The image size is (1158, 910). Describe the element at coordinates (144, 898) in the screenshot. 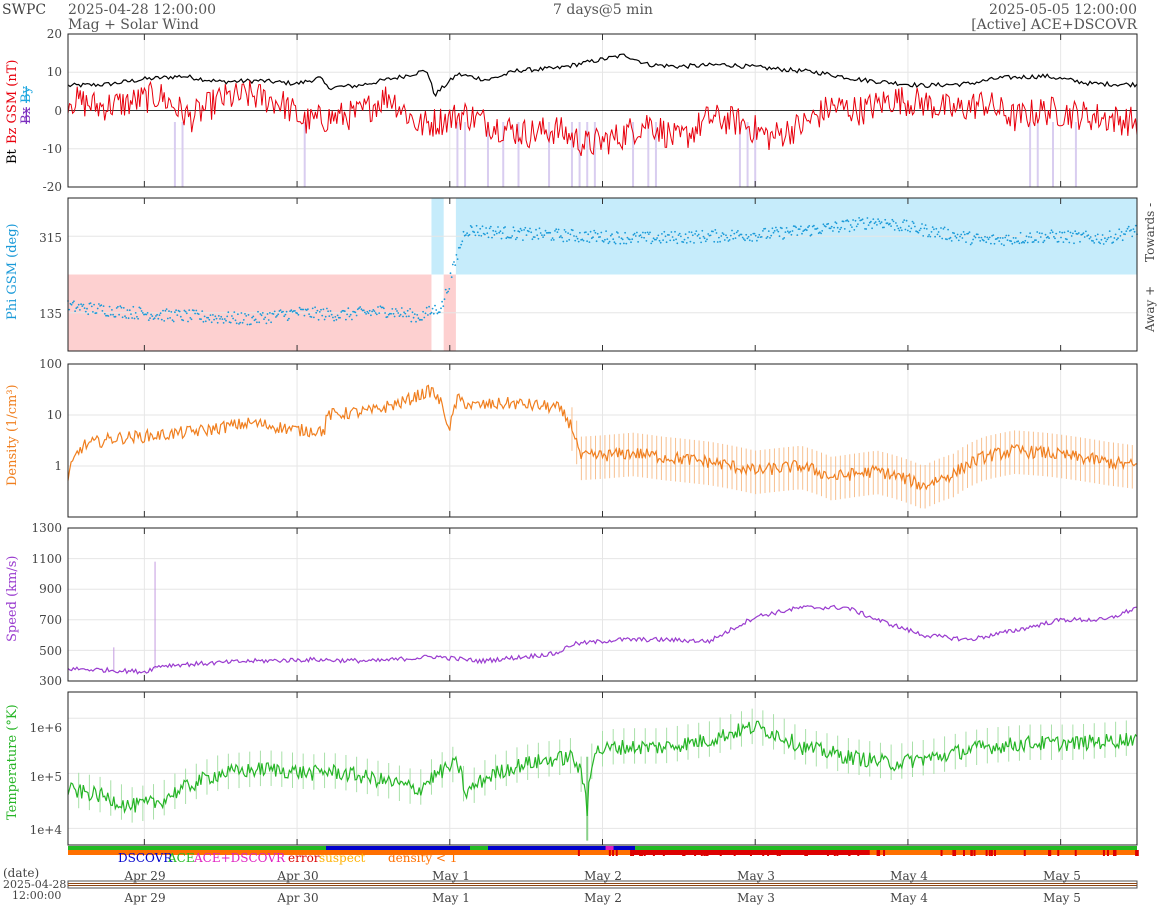

I see `xtick-bottom-0: Apr 29` at that location.